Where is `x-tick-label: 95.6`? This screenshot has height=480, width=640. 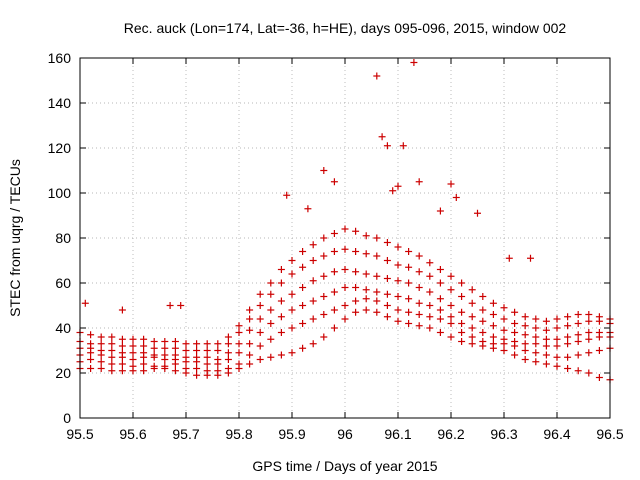 x-tick-label: 95.6 is located at coordinates (132, 434).